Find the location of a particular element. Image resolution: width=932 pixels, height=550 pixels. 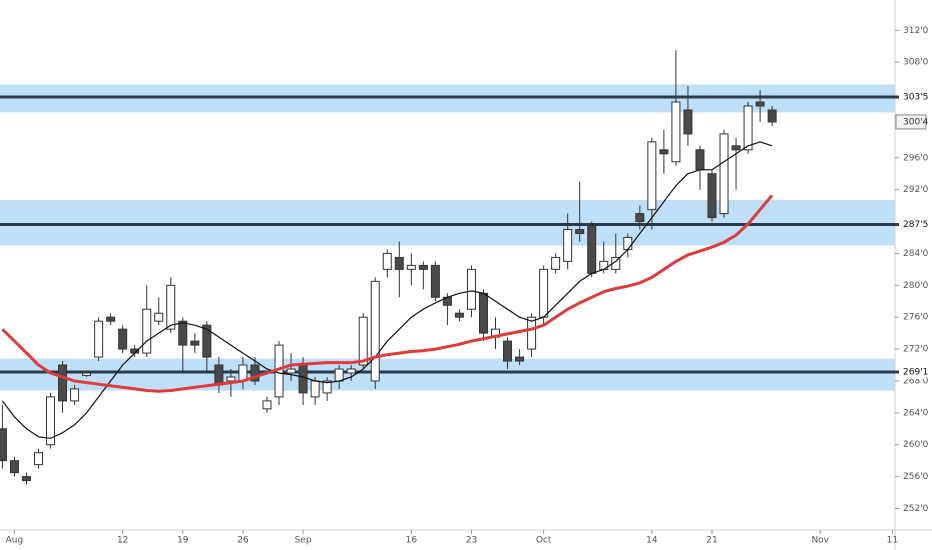

x-tick-label: 14 is located at coordinates (652, 541).